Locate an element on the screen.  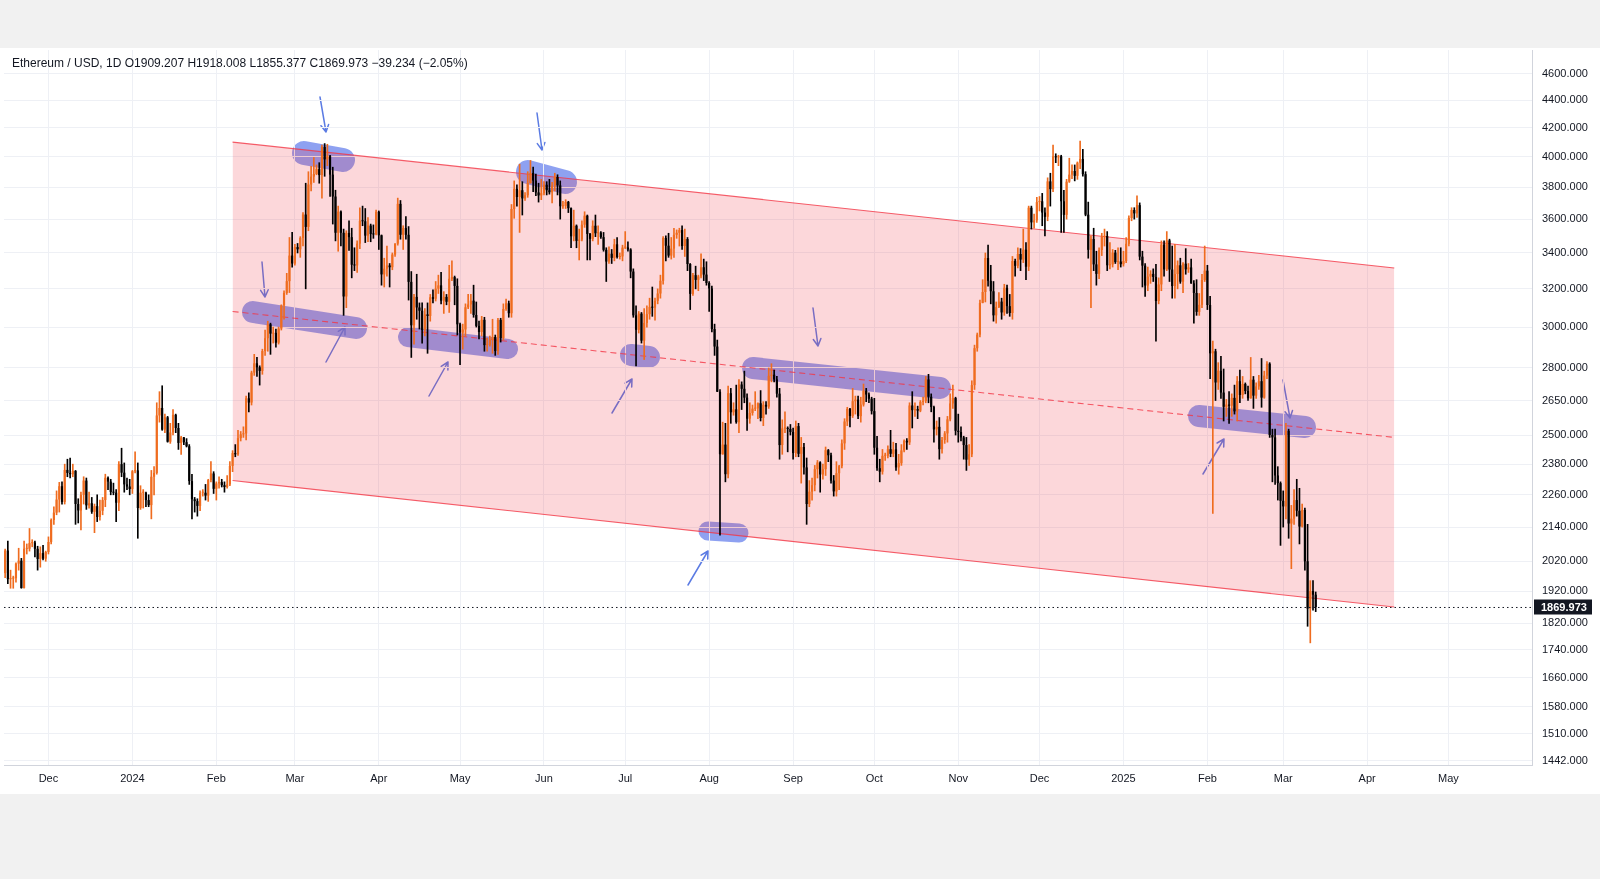
y-tick-label: 1820.000 is located at coordinates (1565, 622).